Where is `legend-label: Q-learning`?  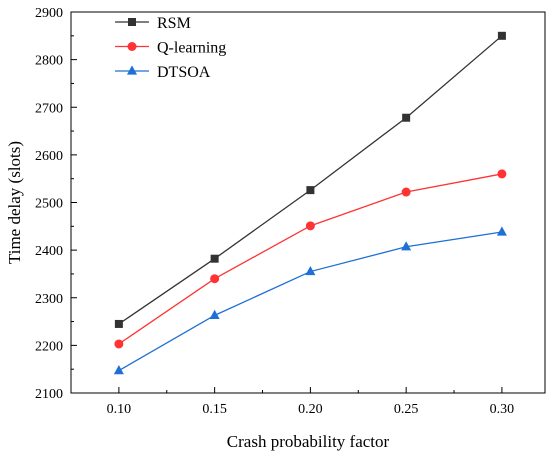
legend-label: Q-learning is located at coordinates (191, 48).